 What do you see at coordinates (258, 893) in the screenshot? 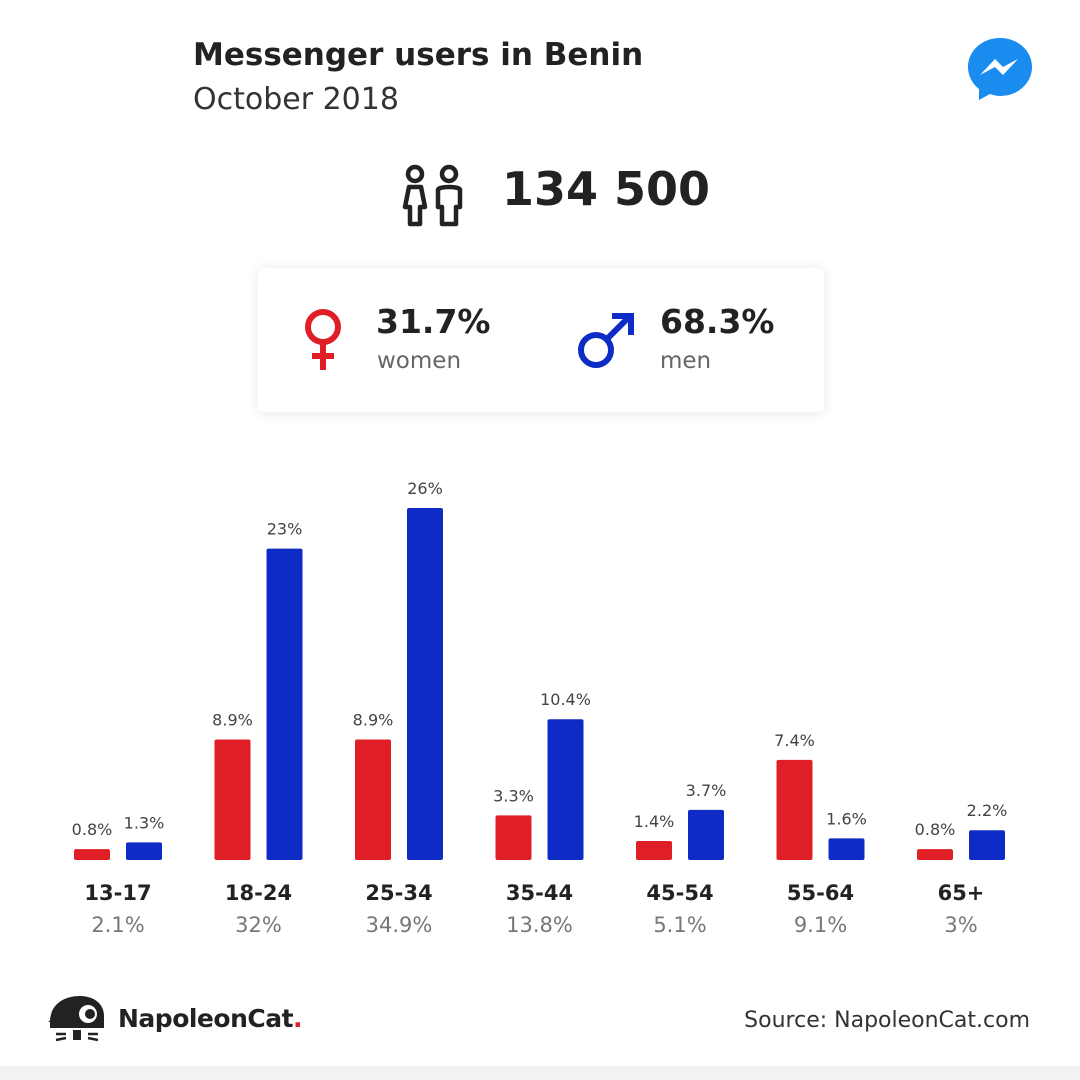
I see `age-group-label-18-24: 18-24` at bounding box center [258, 893].